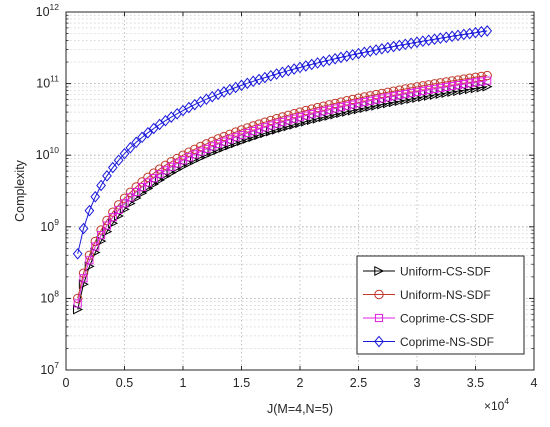 This screenshot has width=550, height=427. What do you see at coordinates (534, 383) in the screenshot?
I see `x-tick-label: 4` at bounding box center [534, 383].